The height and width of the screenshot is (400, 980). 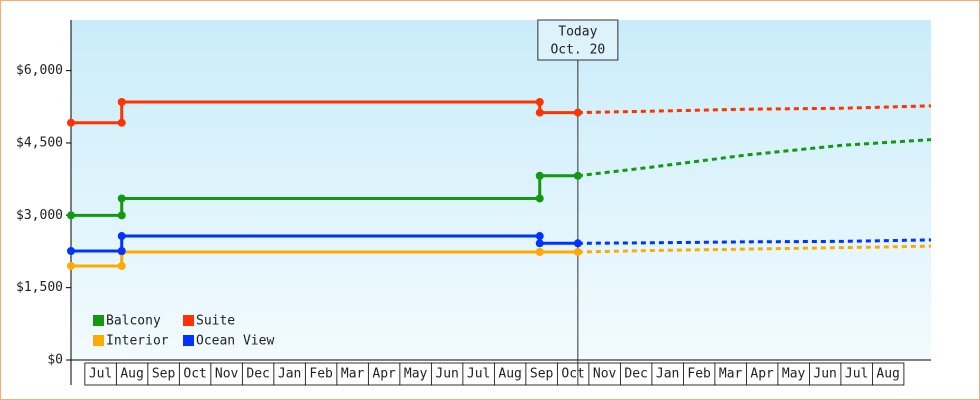 I want to click on today-date: Oct. 20, so click(x=577, y=50).